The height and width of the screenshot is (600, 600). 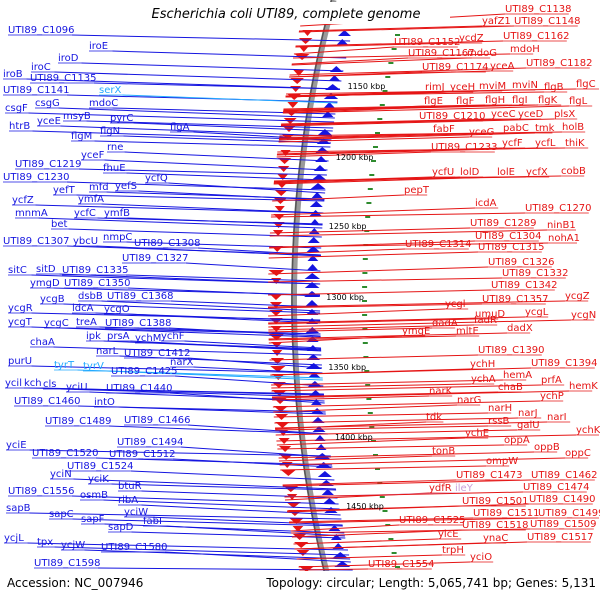 What do you see at coordinates (77, 387) in the screenshot?
I see `left-gene-label: yciU` at bounding box center [77, 387].